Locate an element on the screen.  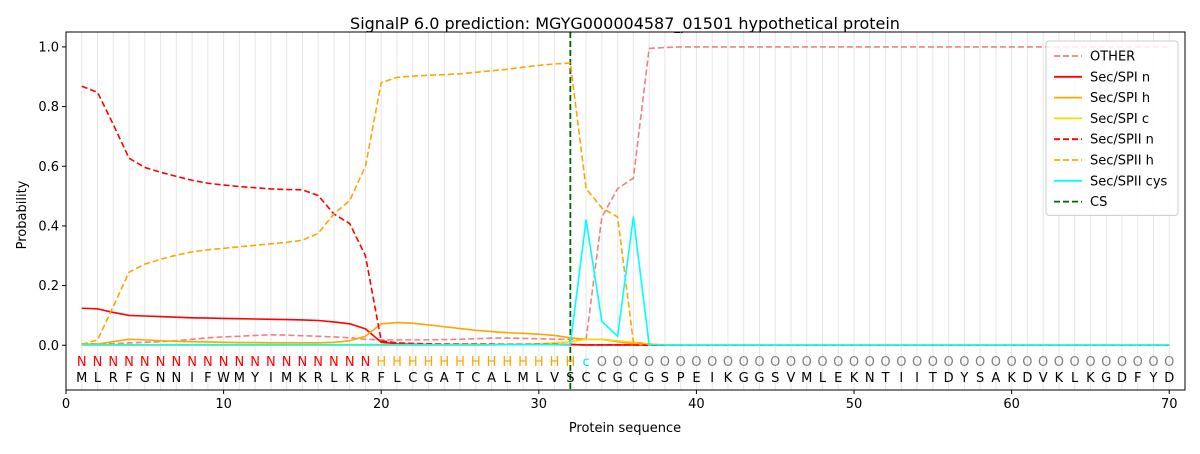
y-tick-label: 0.0 is located at coordinates (48, 346).